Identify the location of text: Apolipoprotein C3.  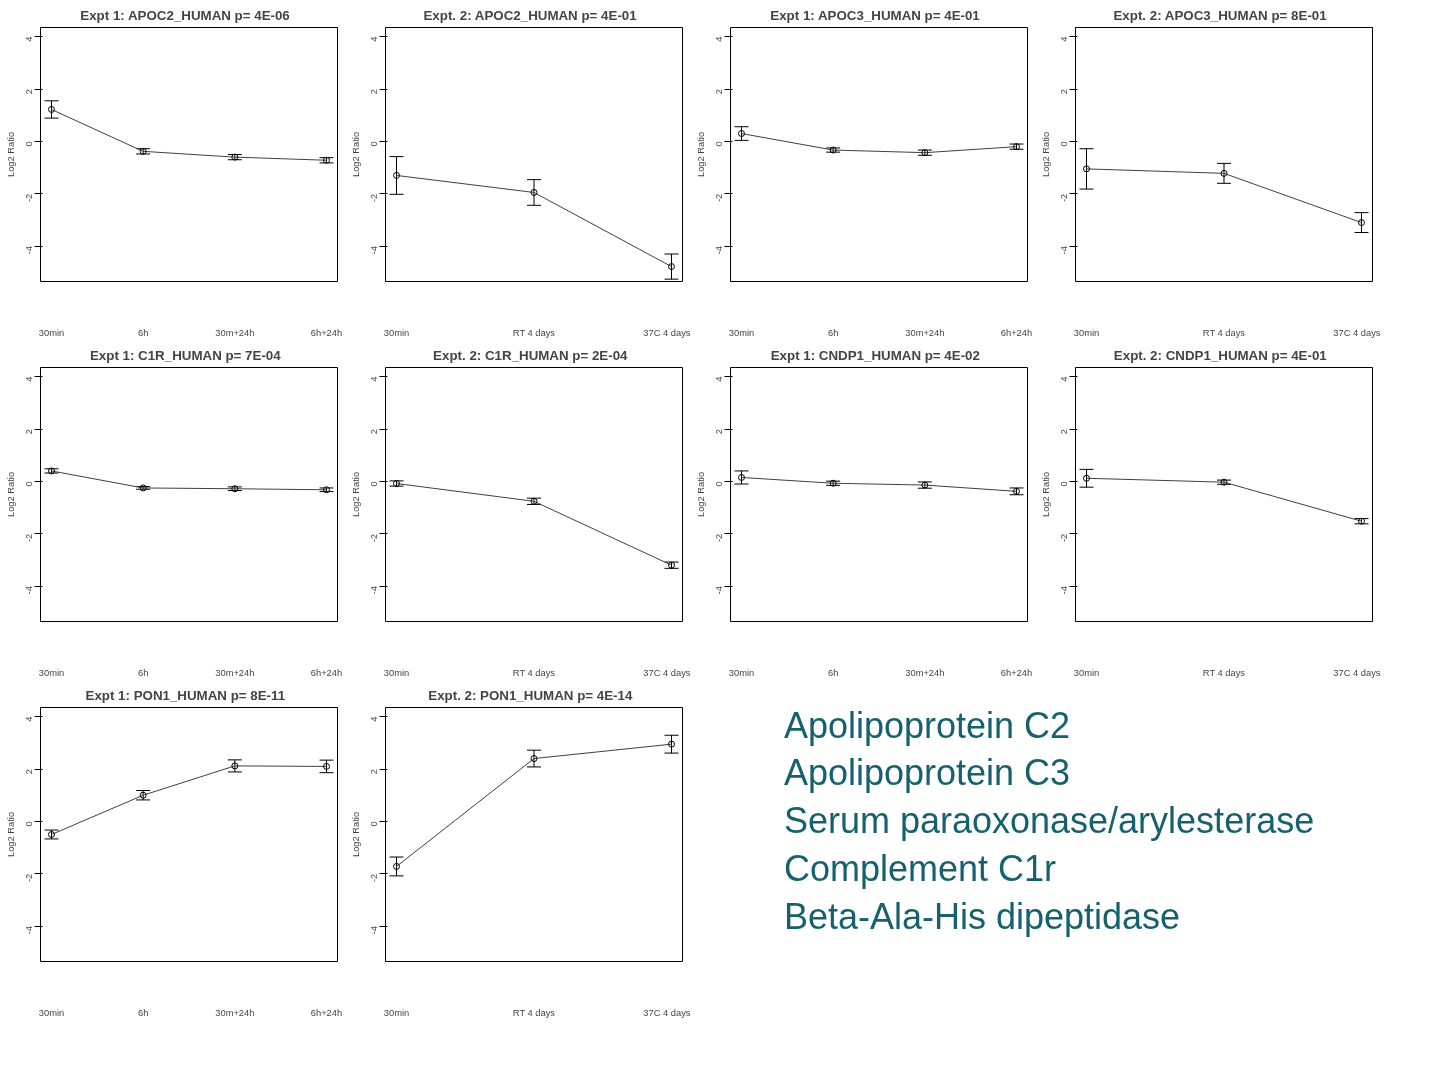
(927, 773).